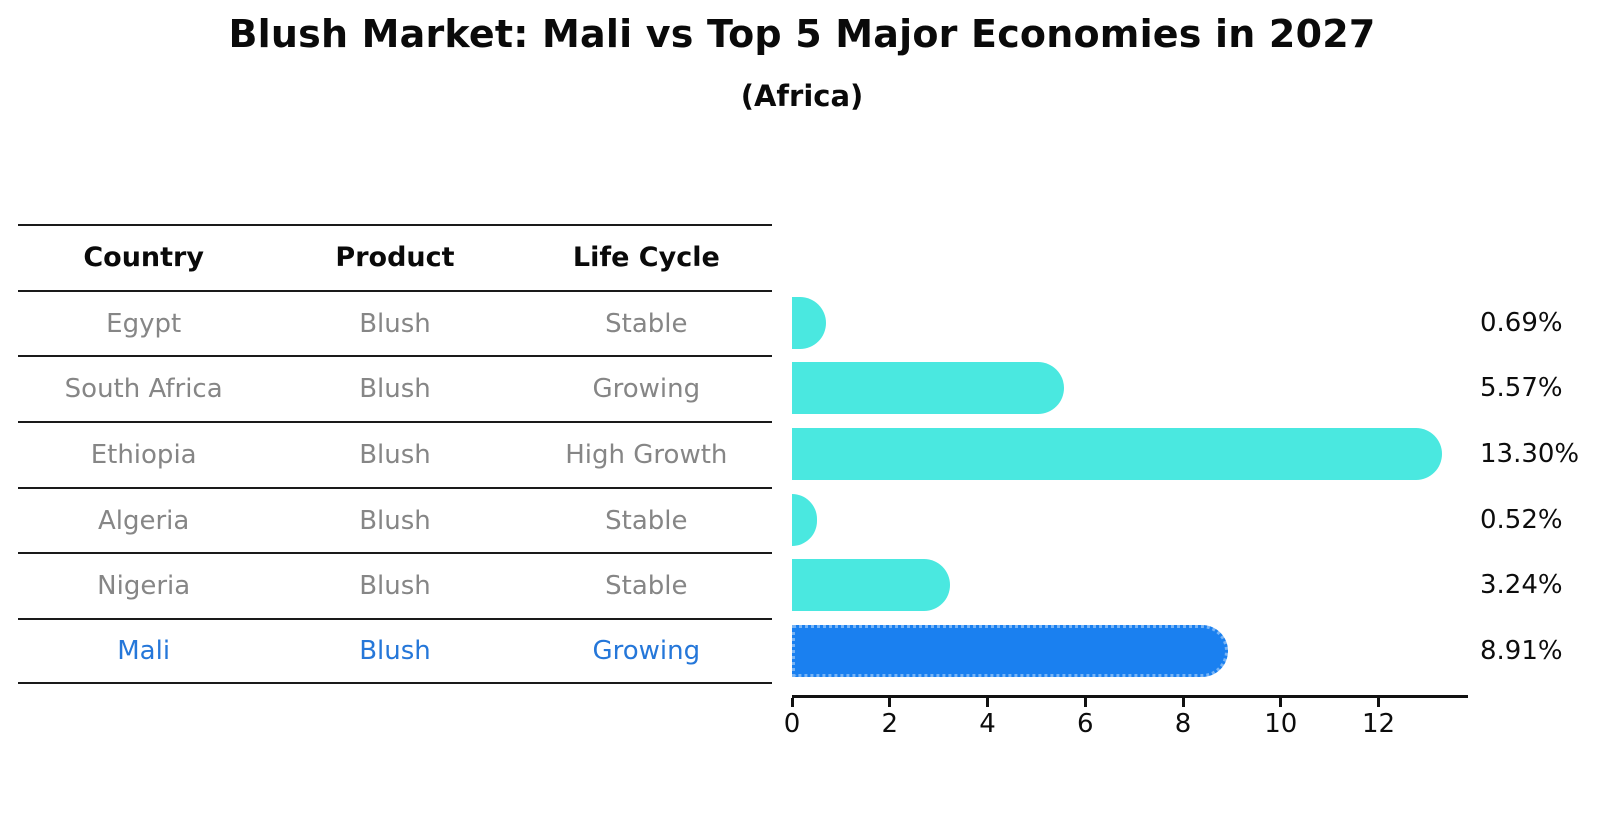 The height and width of the screenshot is (823, 1604). What do you see at coordinates (792, 724) in the screenshot?
I see `x-axis-tick-label: 0` at bounding box center [792, 724].